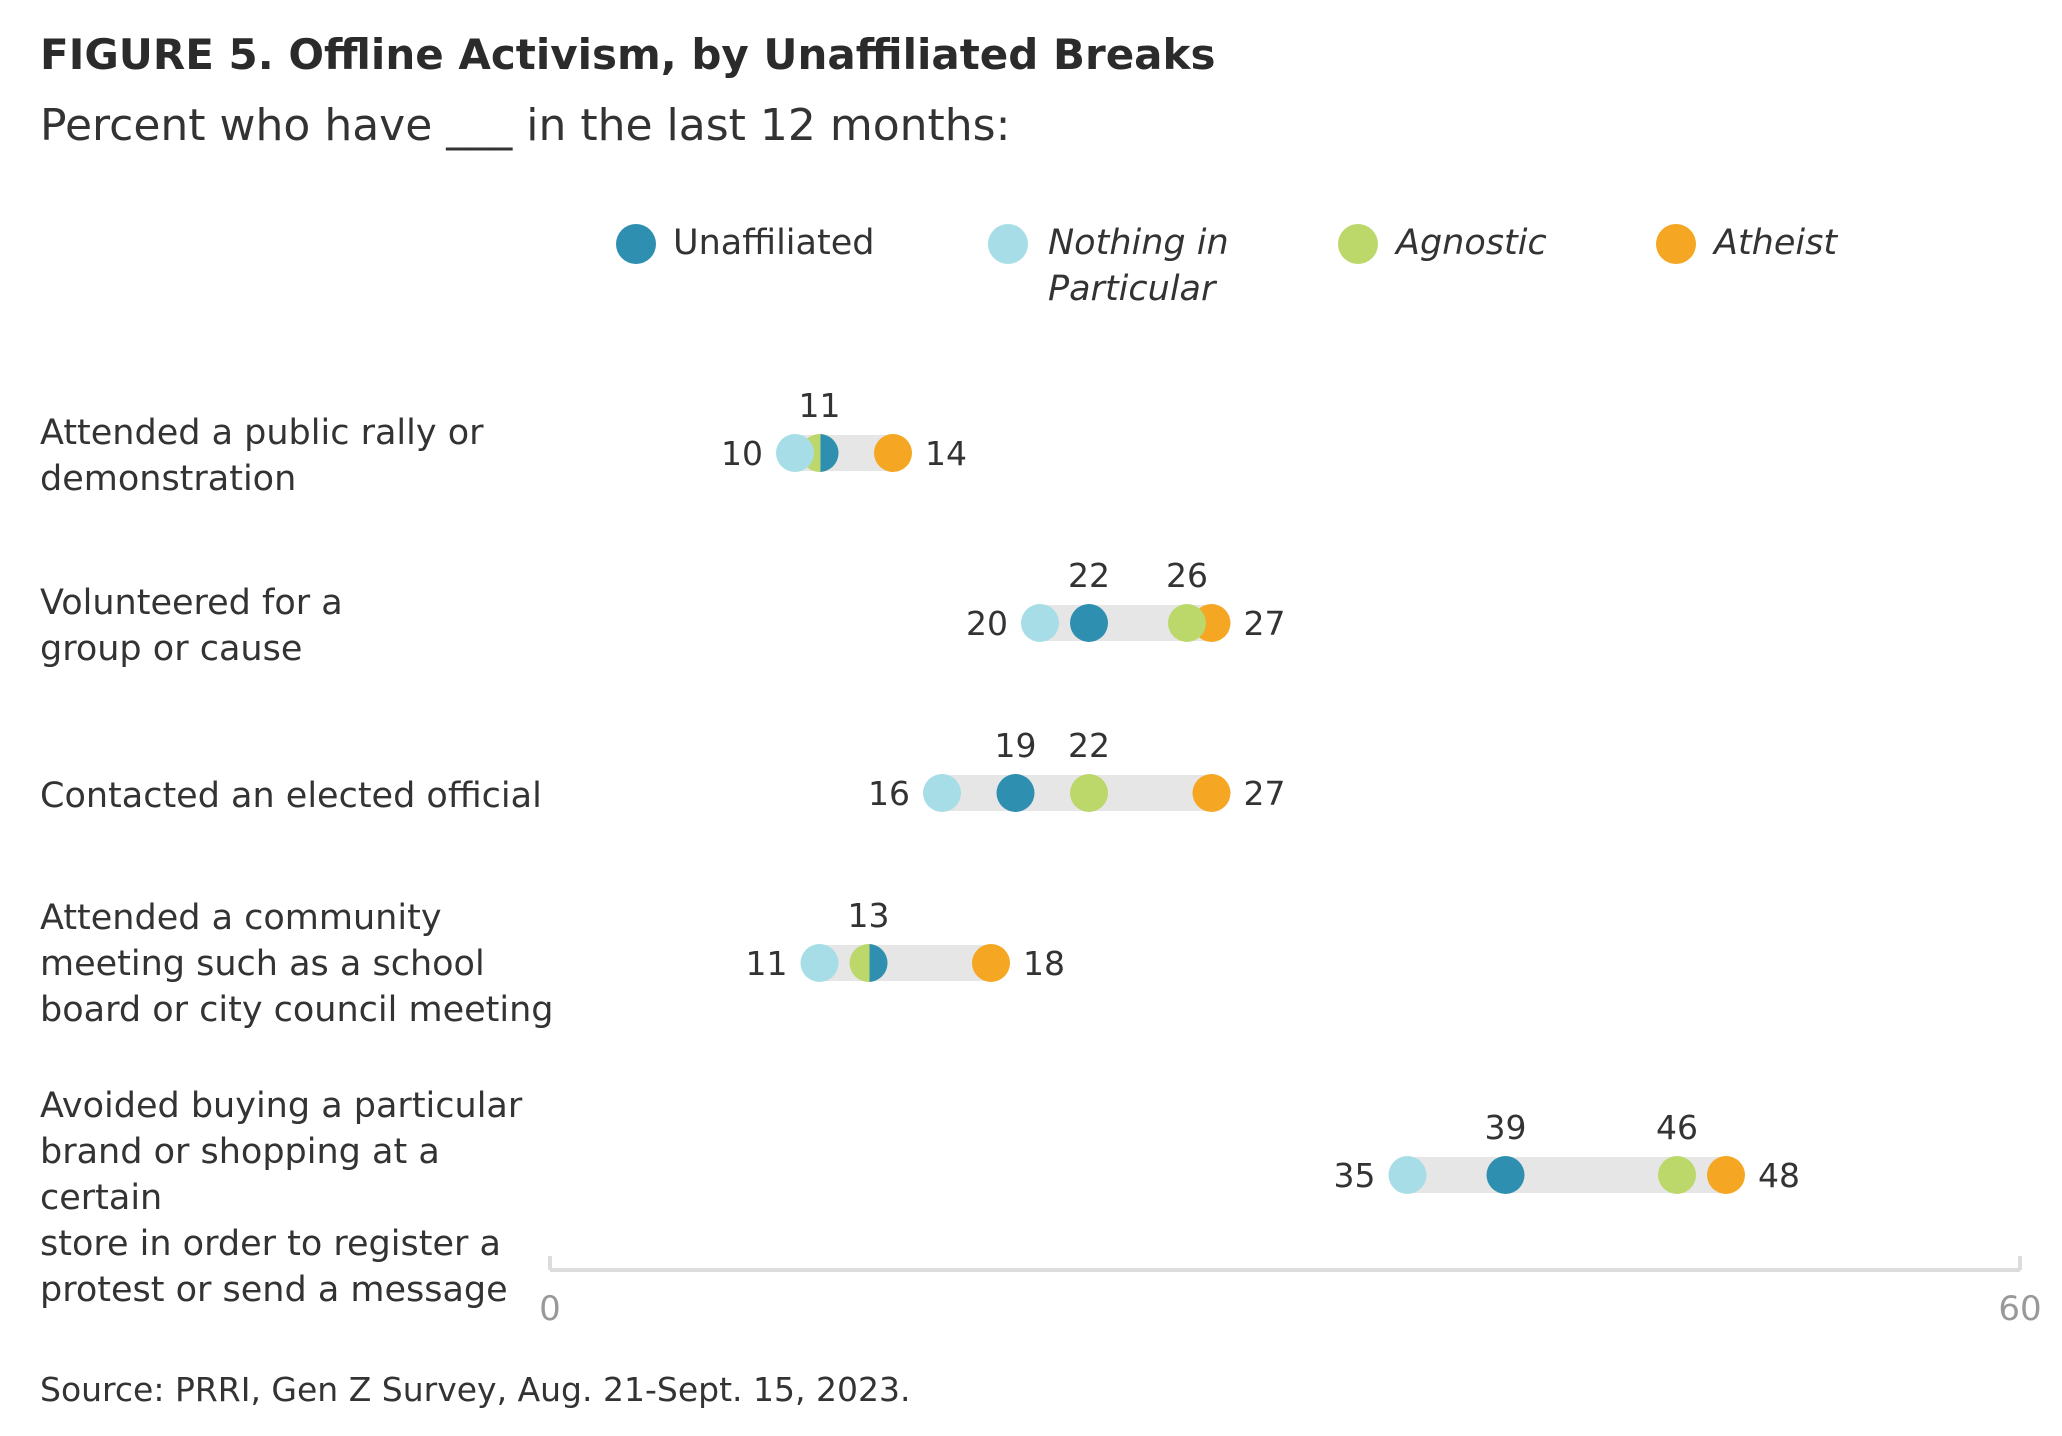 The height and width of the screenshot is (1436, 2062). Describe the element at coordinates (1358, 244) in the screenshot. I see `legend-dot-agnostic` at that location.